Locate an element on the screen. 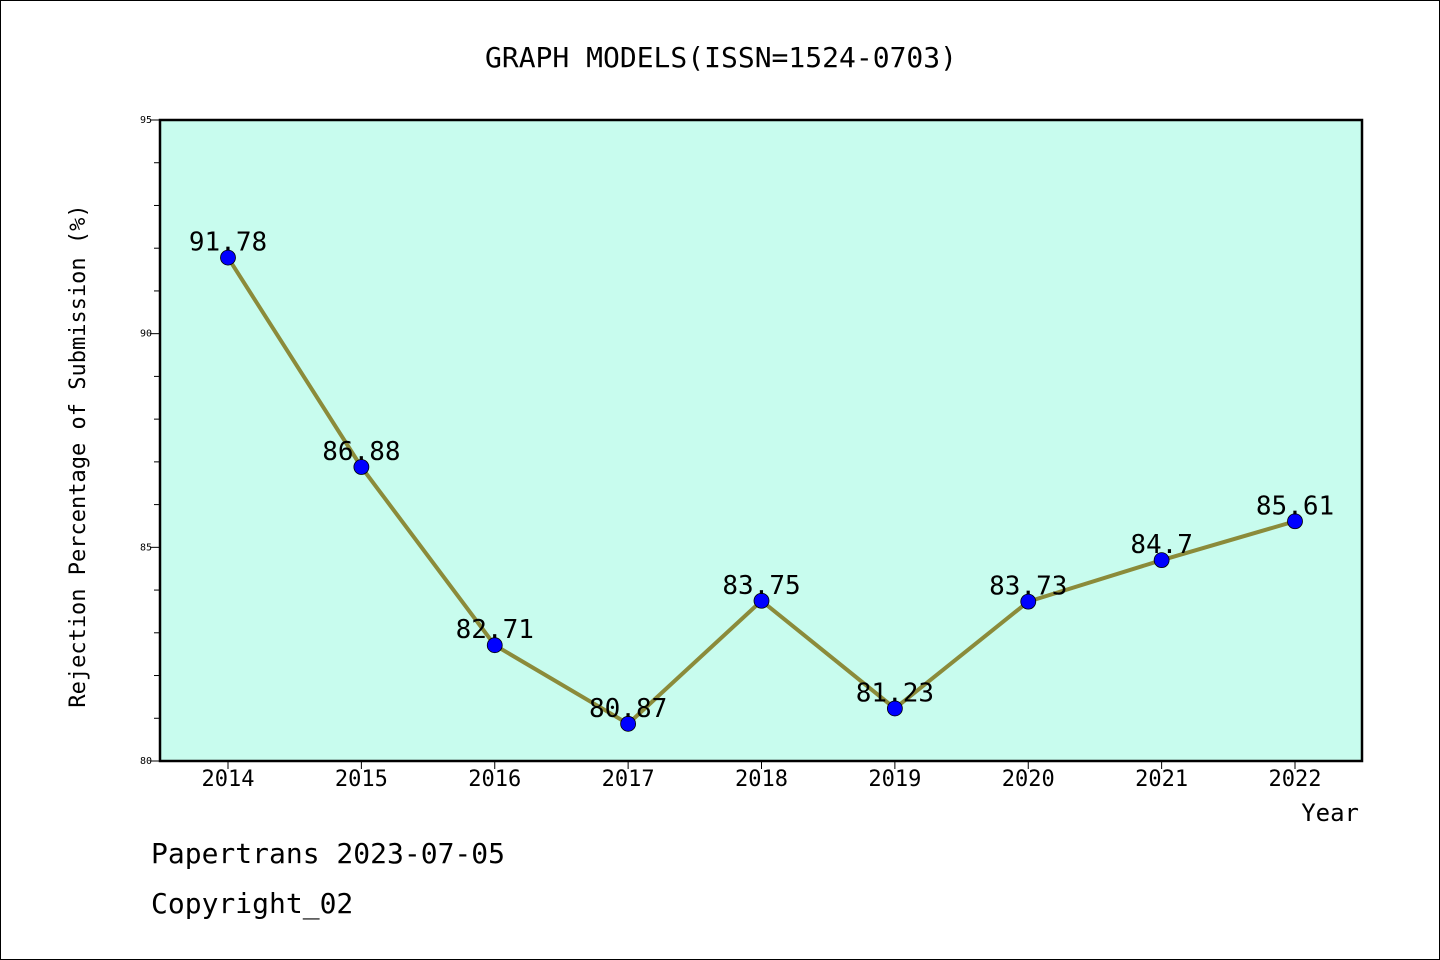 The image size is (1440, 960). x-tick-label: 2021 is located at coordinates (1161, 779).